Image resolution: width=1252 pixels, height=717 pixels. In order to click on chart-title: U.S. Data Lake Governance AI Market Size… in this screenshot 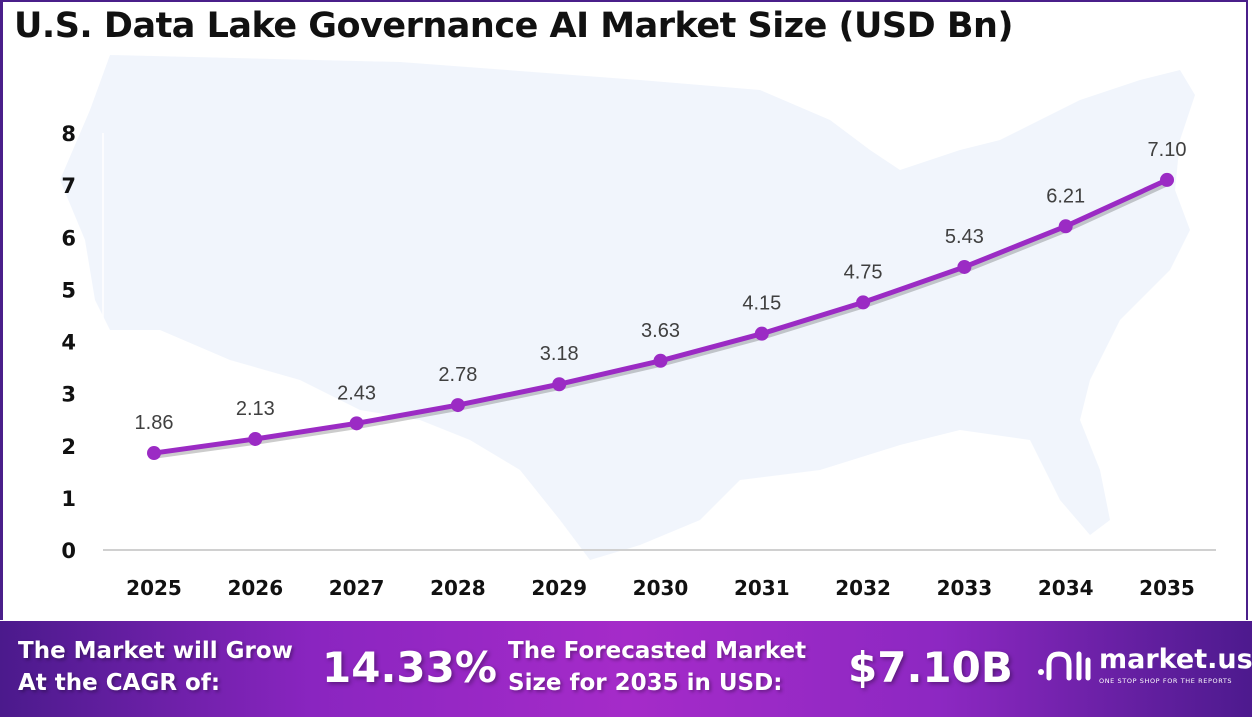, I will do `click(513, 26)`.